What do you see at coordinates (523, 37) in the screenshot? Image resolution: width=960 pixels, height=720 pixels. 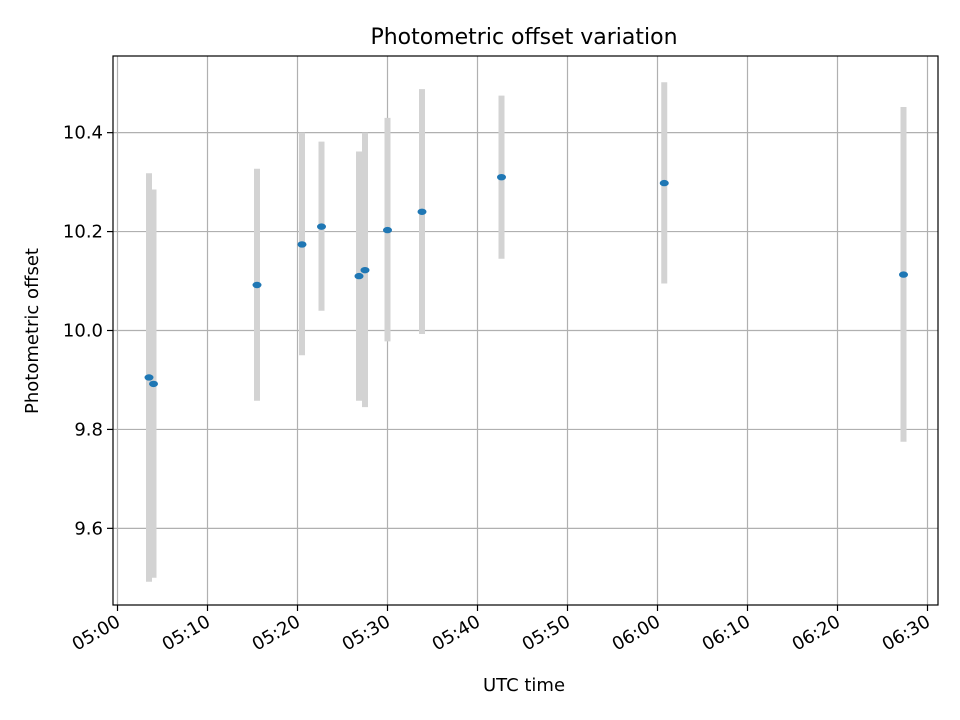 I see `chart-title: Photometric offset variation` at bounding box center [523, 37].